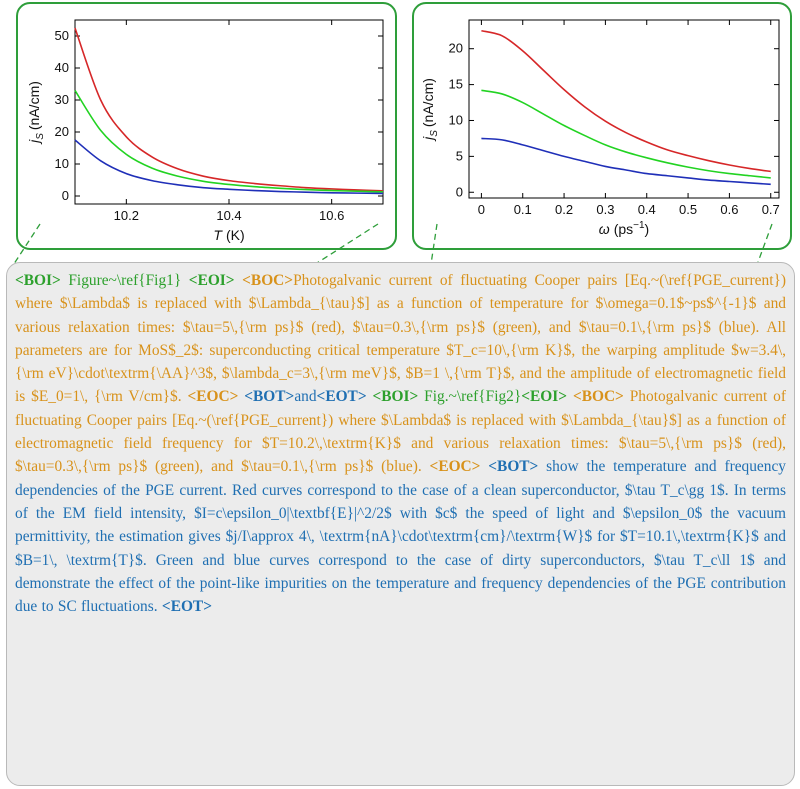 The image size is (800, 789). I want to click on x-tick-label: 0.3, so click(605, 209).